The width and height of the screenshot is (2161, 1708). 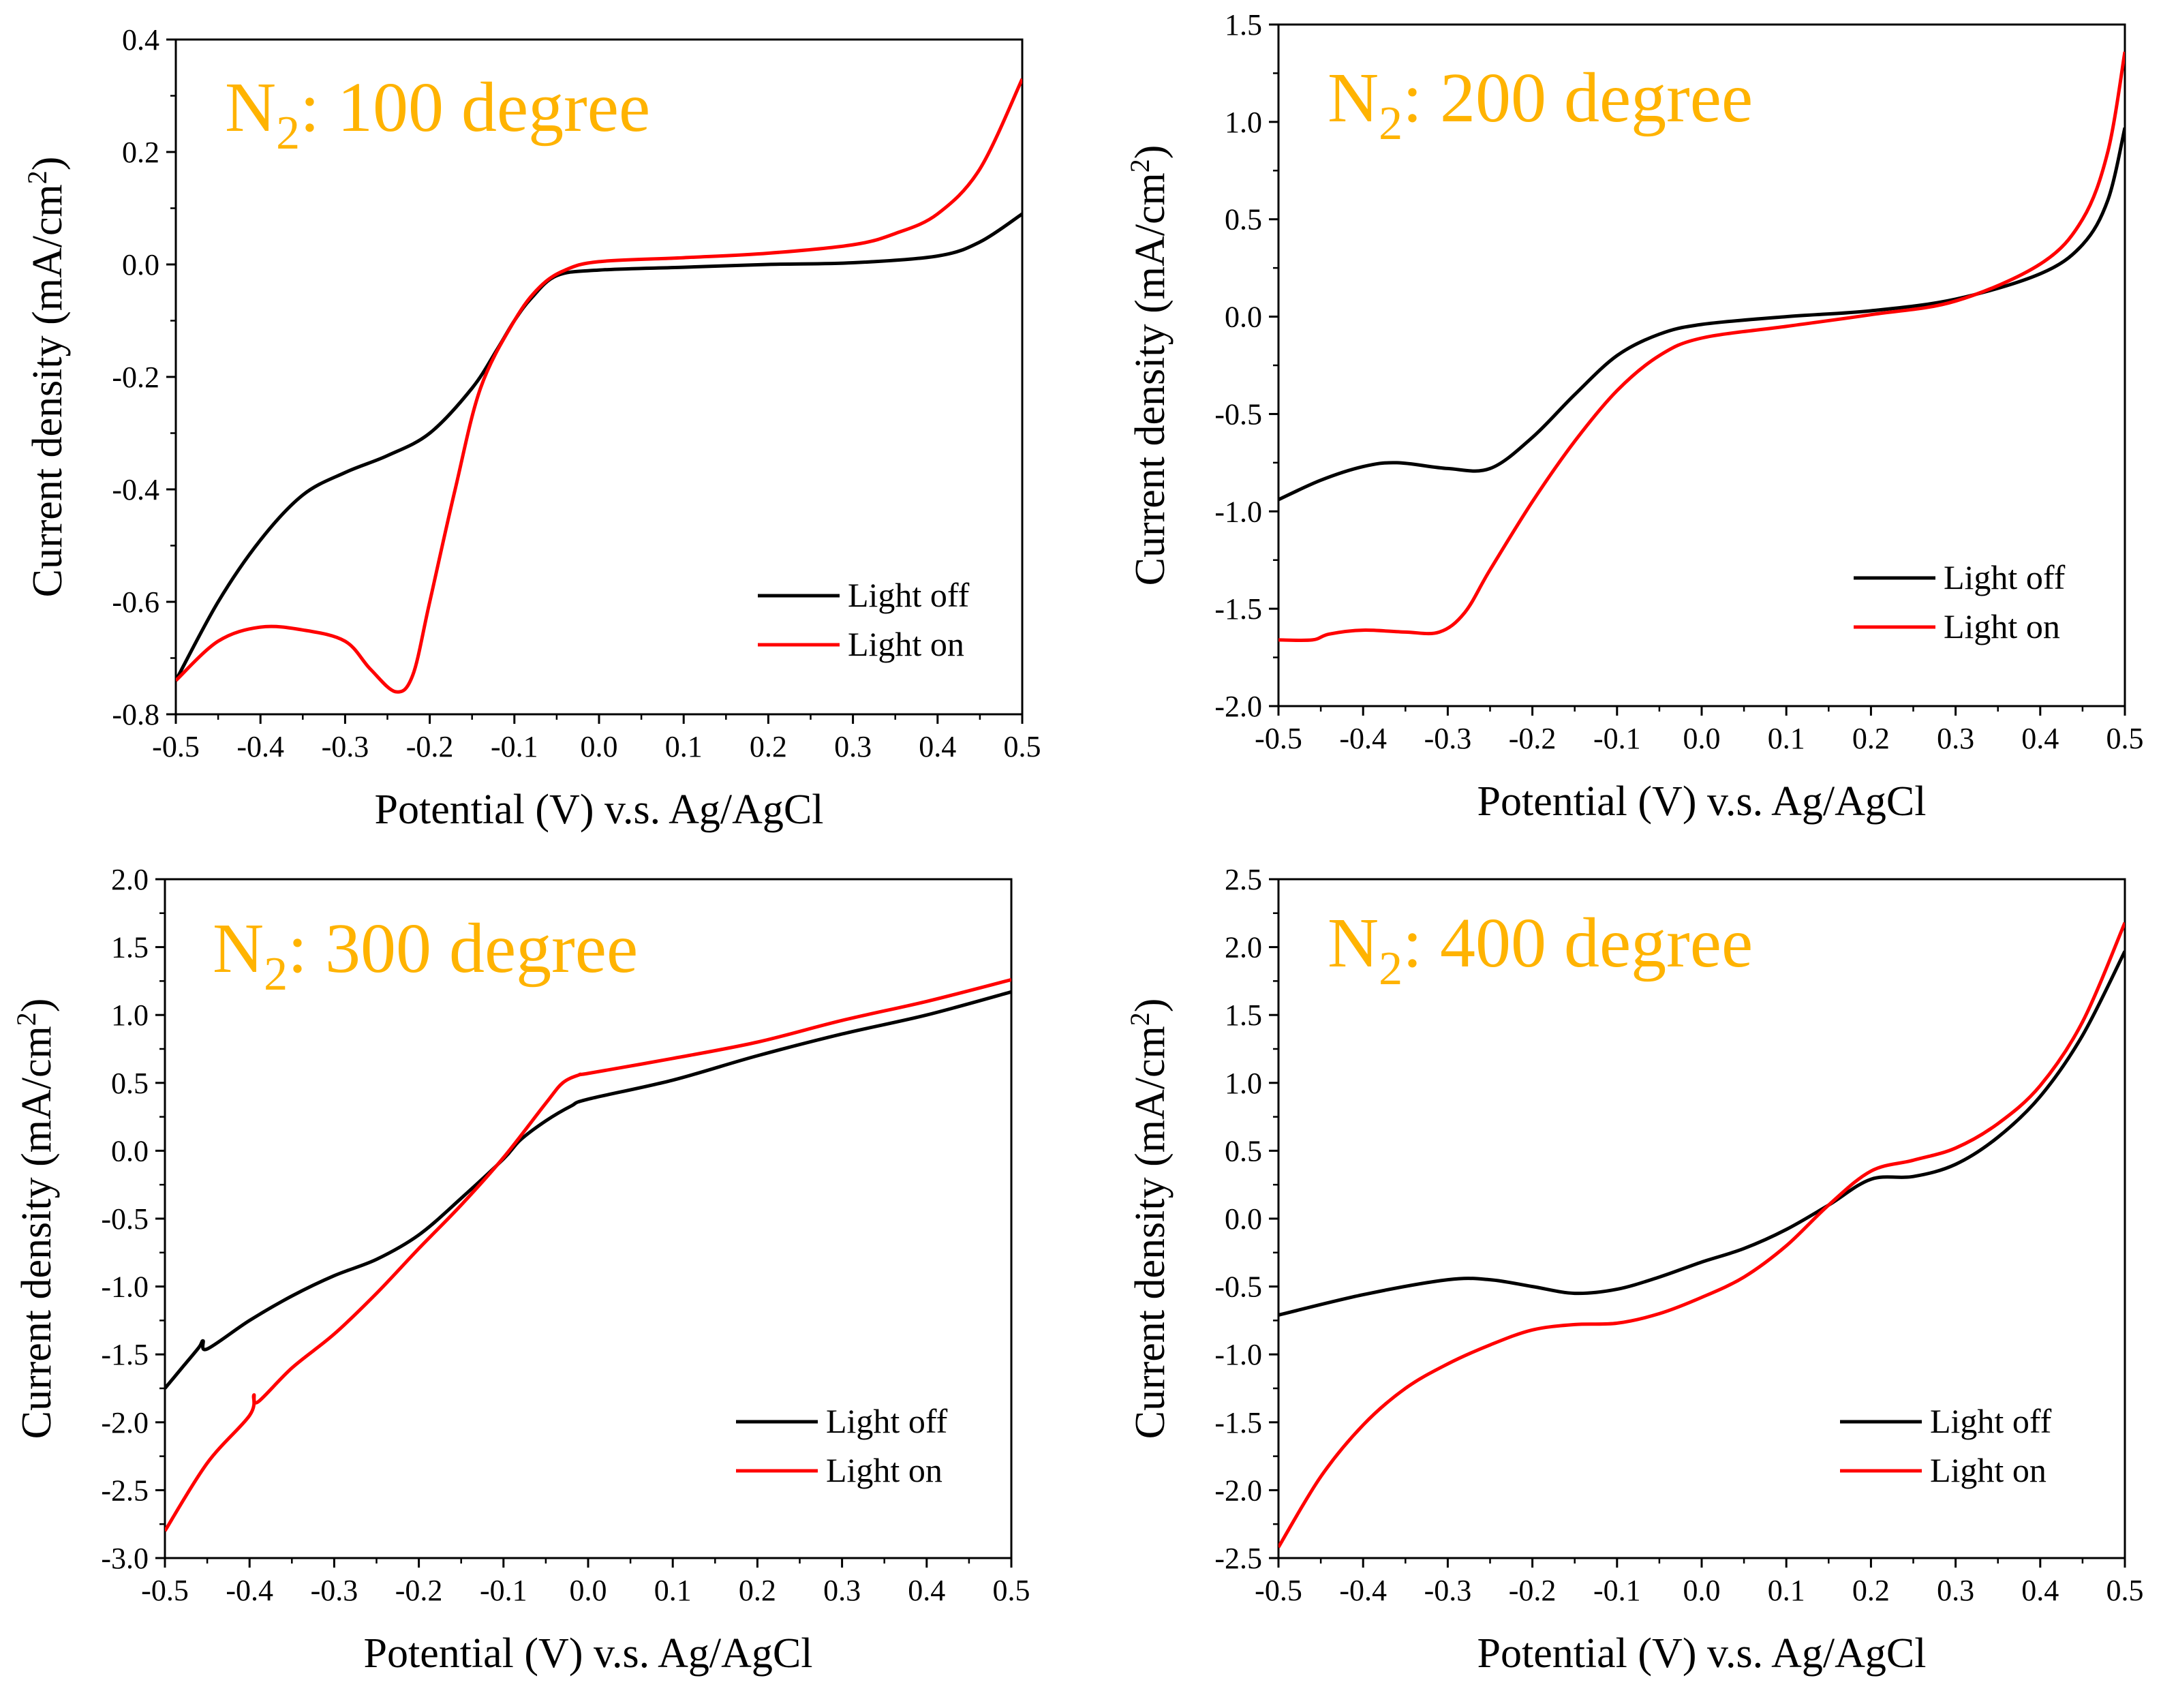 What do you see at coordinates (599, 746) in the screenshot?
I see `x-tick-label: 0.0` at bounding box center [599, 746].